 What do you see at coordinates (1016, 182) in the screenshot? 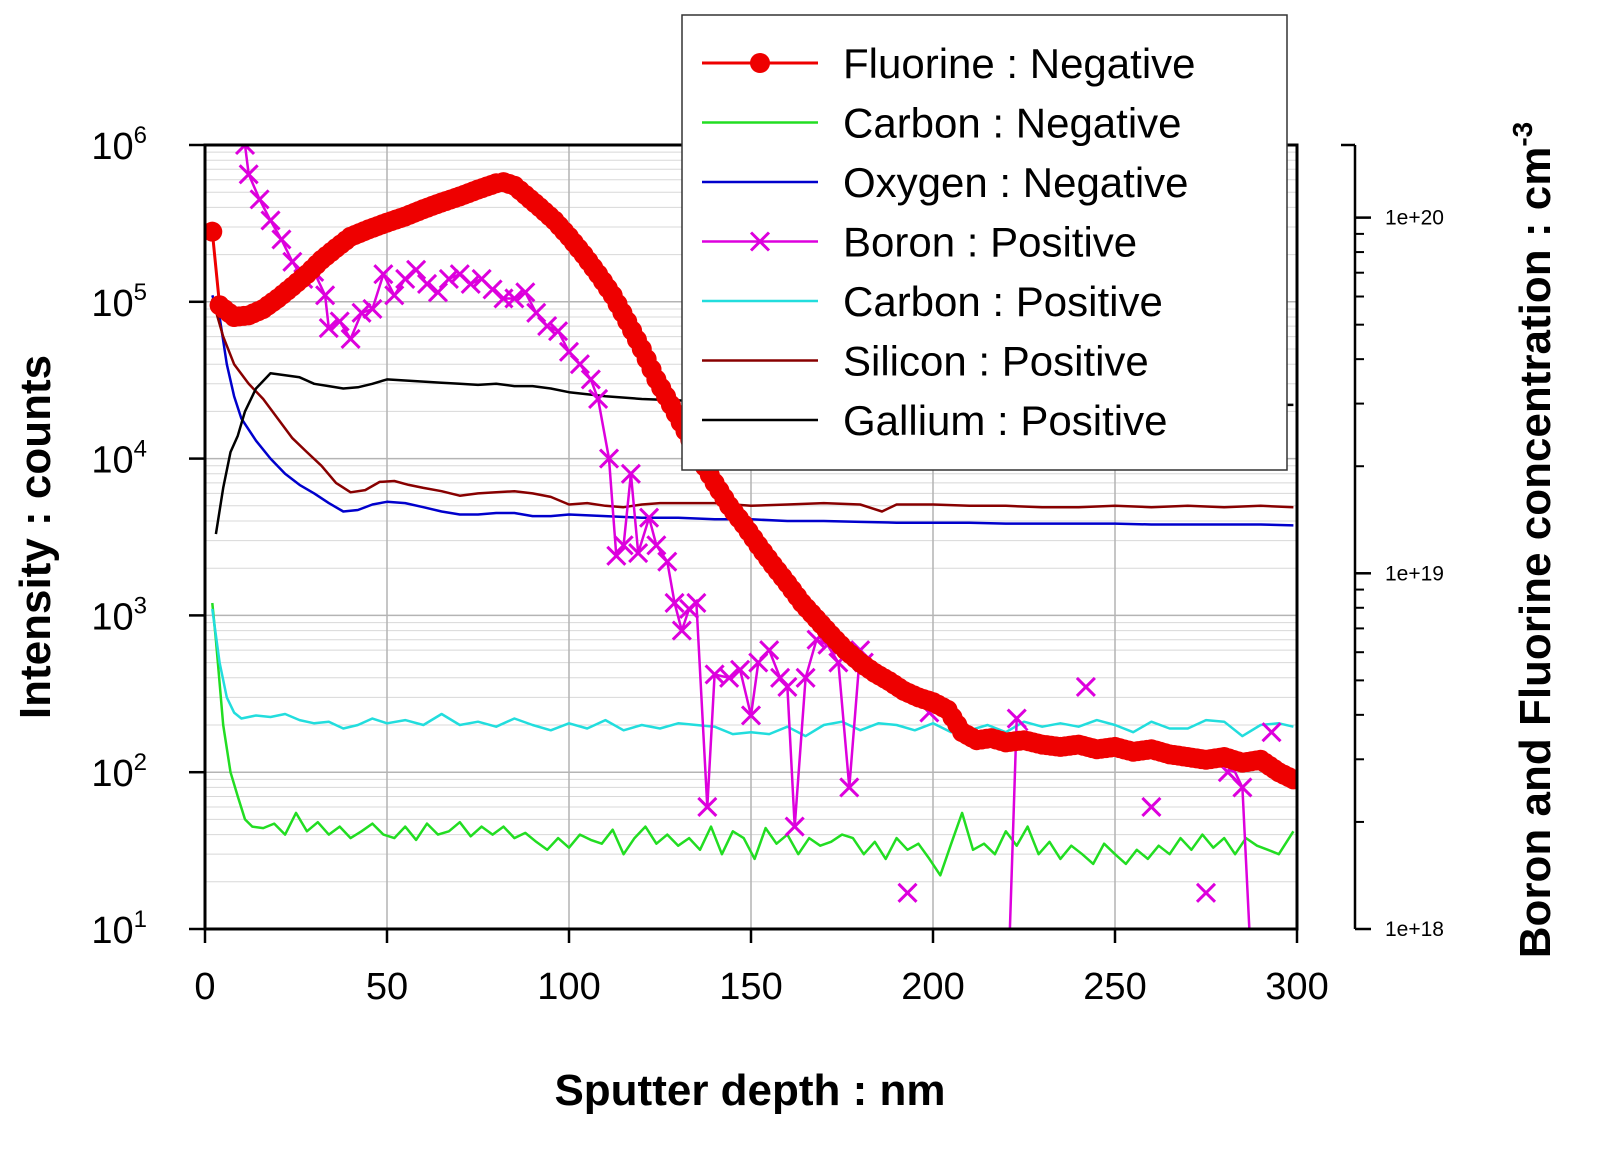
I see `legend-label-oxygen-negative: Oxygen : Negative` at bounding box center [1016, 182].